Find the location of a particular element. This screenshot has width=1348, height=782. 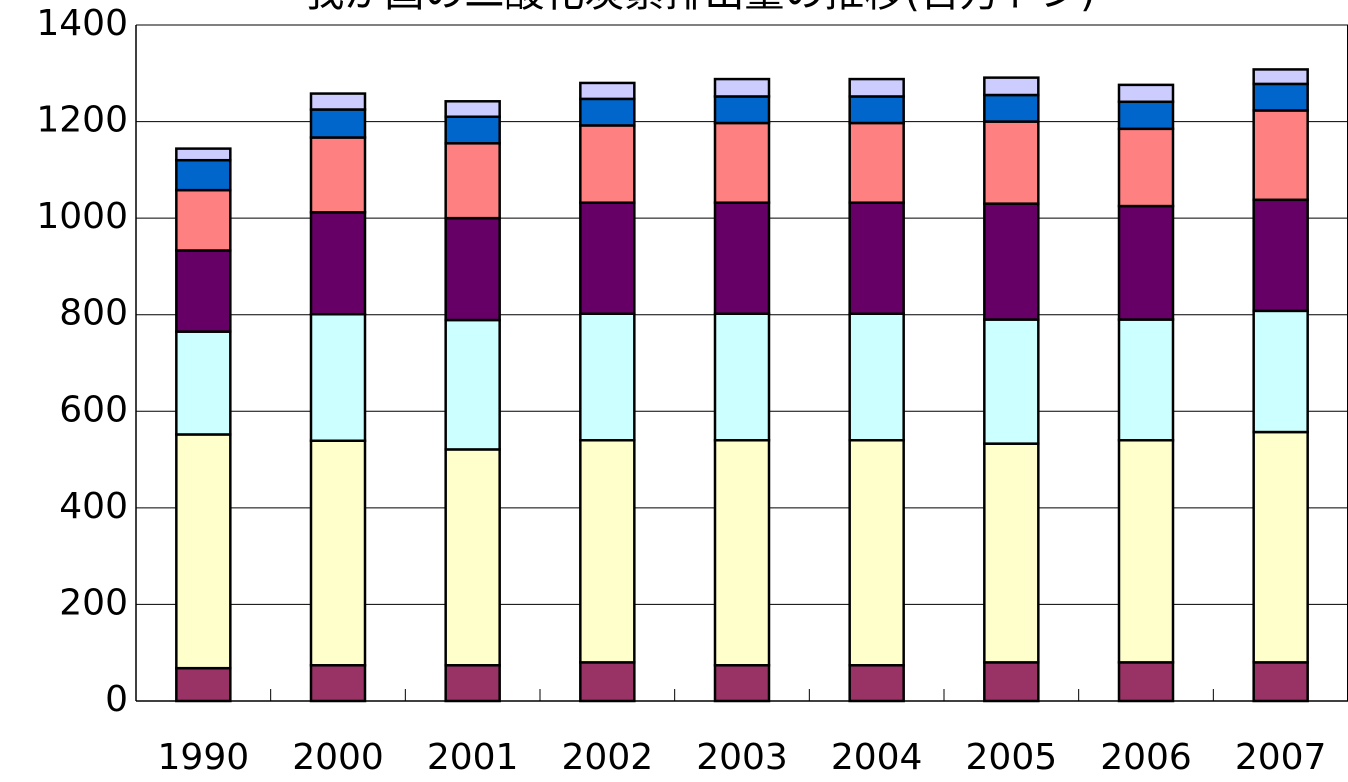

bar-stack-2005 is located at coordinates (1011, 389).